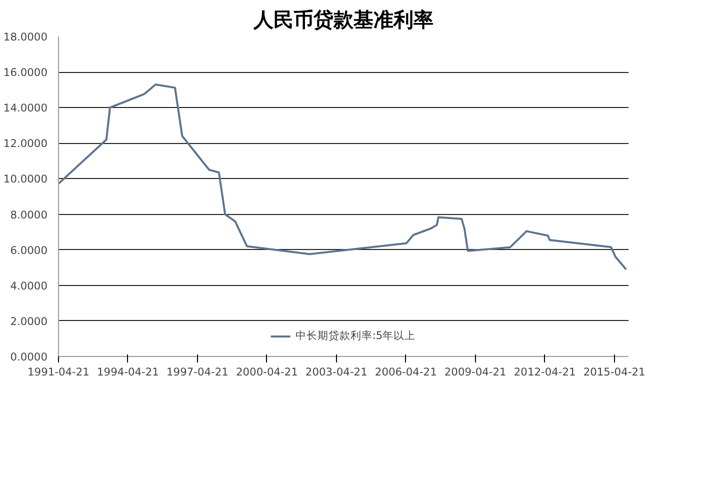  Describe the element at coordinates (614, 372) in the screenshot. I see `x-tick-label: 2015-04-21` at that location.